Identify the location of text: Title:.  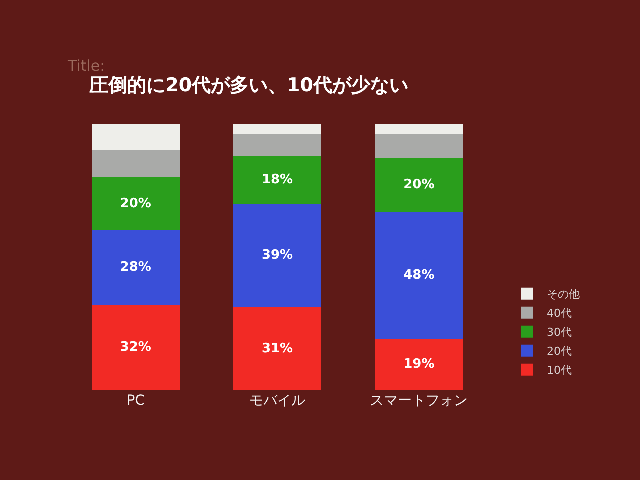
(86, 66).